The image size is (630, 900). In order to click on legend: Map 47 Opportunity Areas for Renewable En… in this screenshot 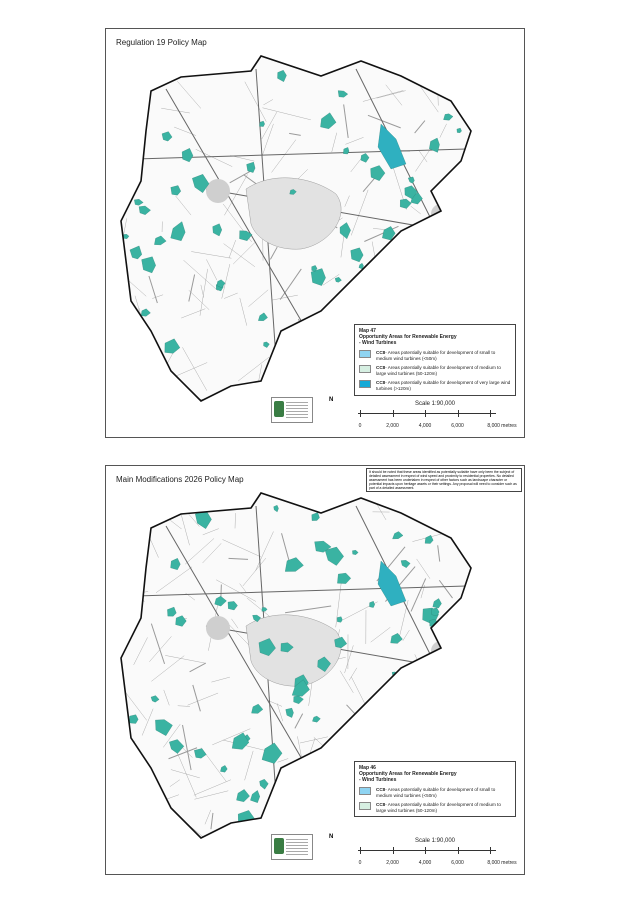, I will do `click(435, 360)`.